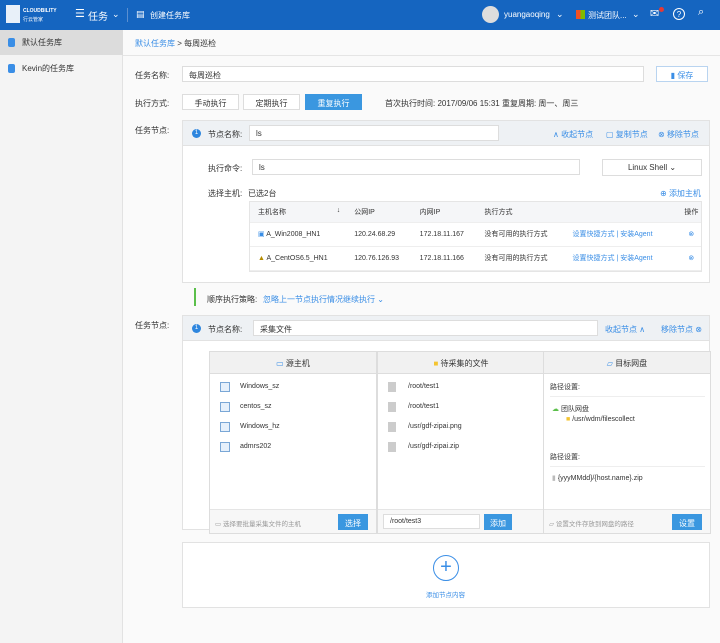  What do you see at coordinates (293, 388) in the screenshot?
I see `list-item: Windows_sz` at bounding box center [293, 388].